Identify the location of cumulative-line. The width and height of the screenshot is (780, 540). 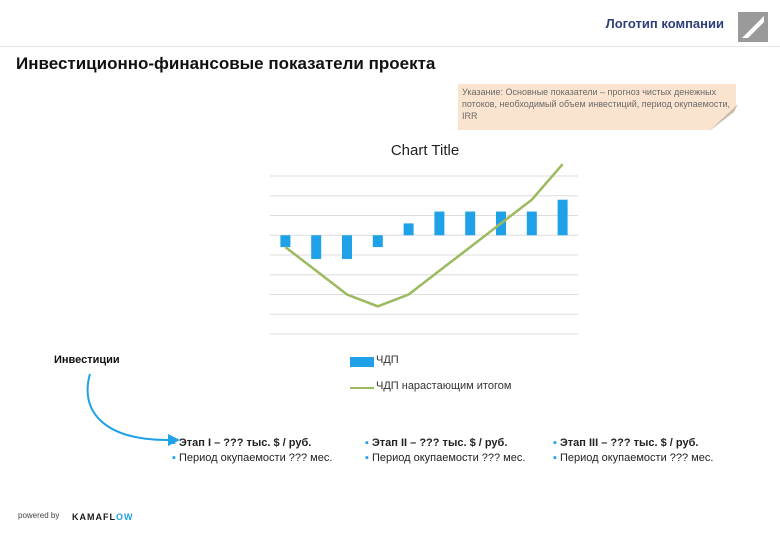
(424, 235).